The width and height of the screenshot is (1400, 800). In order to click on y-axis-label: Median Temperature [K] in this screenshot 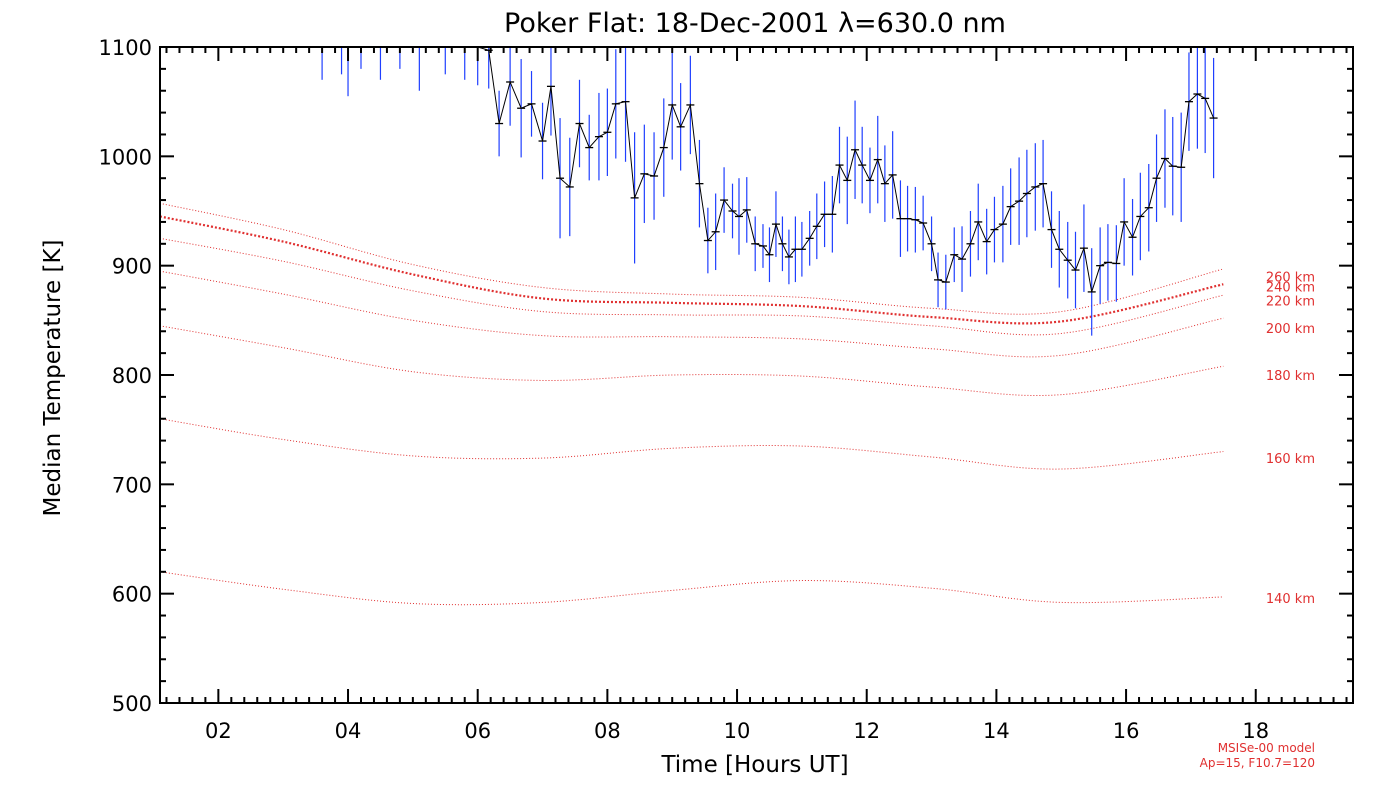, I will do `click(53, 378)`.